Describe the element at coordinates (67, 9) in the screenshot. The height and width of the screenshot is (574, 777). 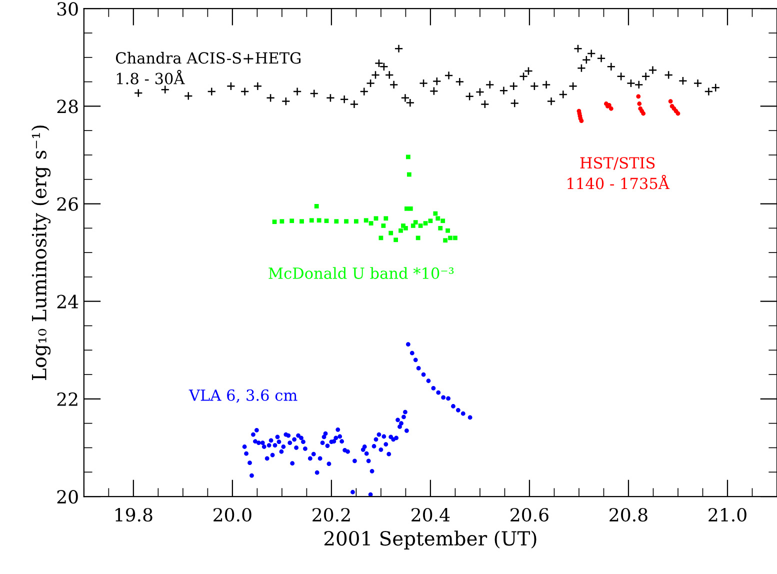
I see `y-tick-label: 30` at that location.